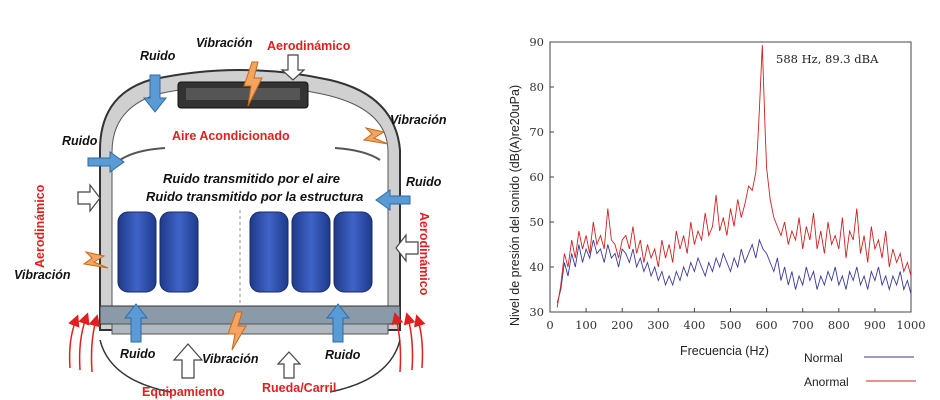 This screenshot has height=400, width=940. Describe the element at coordinates (299, 388) in the screenshot. I see `label-rueda-carril: Rueda/Carril` at that location.